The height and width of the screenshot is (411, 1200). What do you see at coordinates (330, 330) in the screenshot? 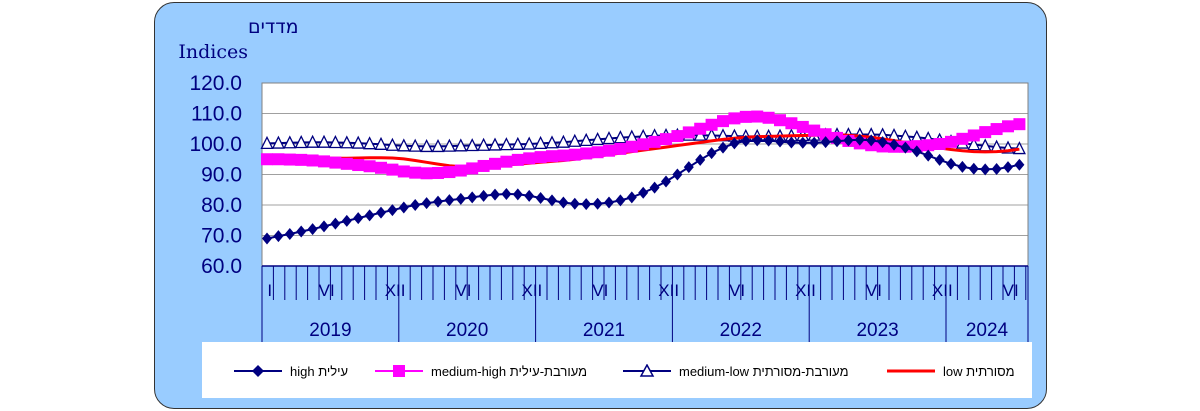
I see `year-label: 2019` at bounding box center [330, 330].